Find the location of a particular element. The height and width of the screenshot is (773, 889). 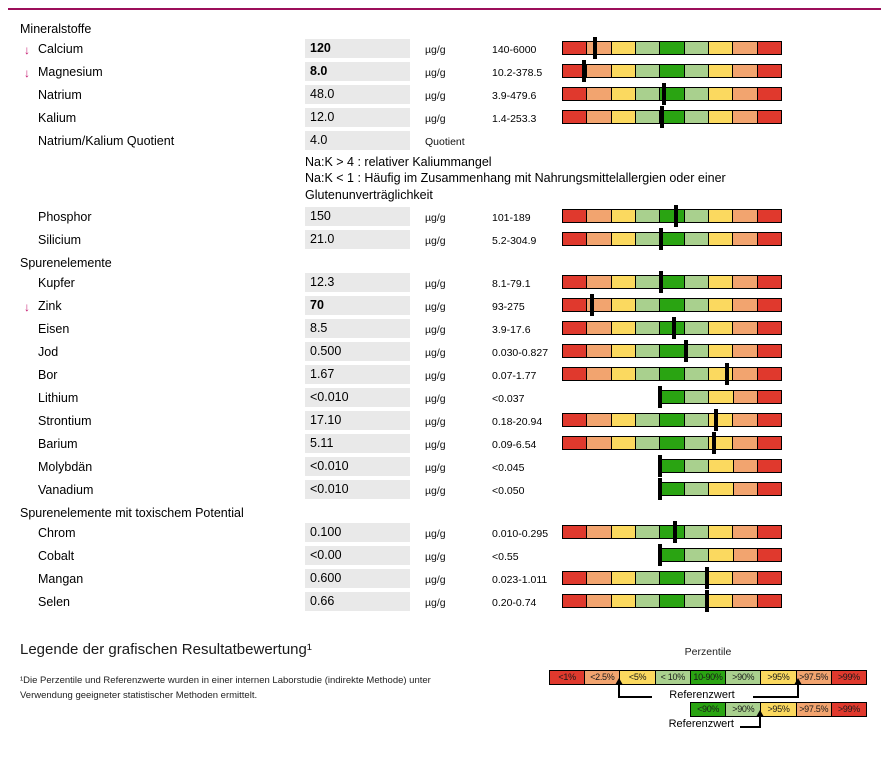

reference-range: 0.20-0.74 is located at coordinates (514, 603).